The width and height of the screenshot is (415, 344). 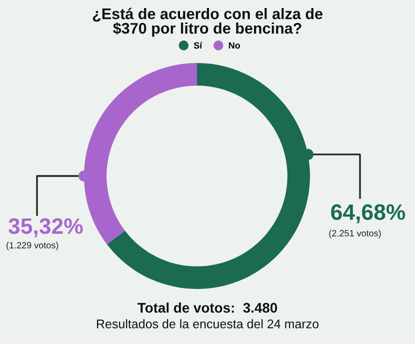 I want to click on data-label: 64,68%, so click(x=368, y=214).